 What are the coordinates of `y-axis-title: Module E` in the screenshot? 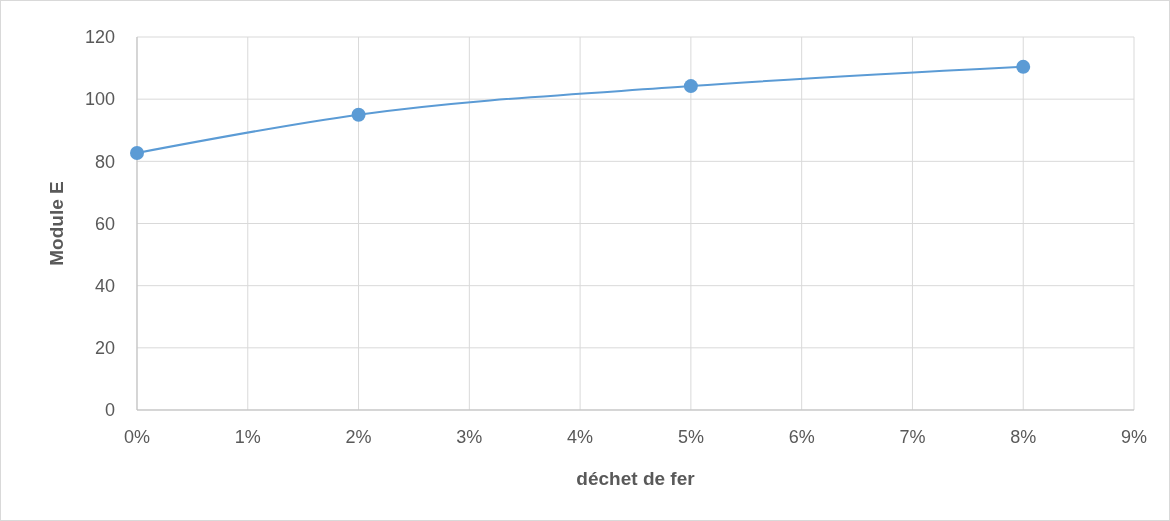 It's located at (56, 223).